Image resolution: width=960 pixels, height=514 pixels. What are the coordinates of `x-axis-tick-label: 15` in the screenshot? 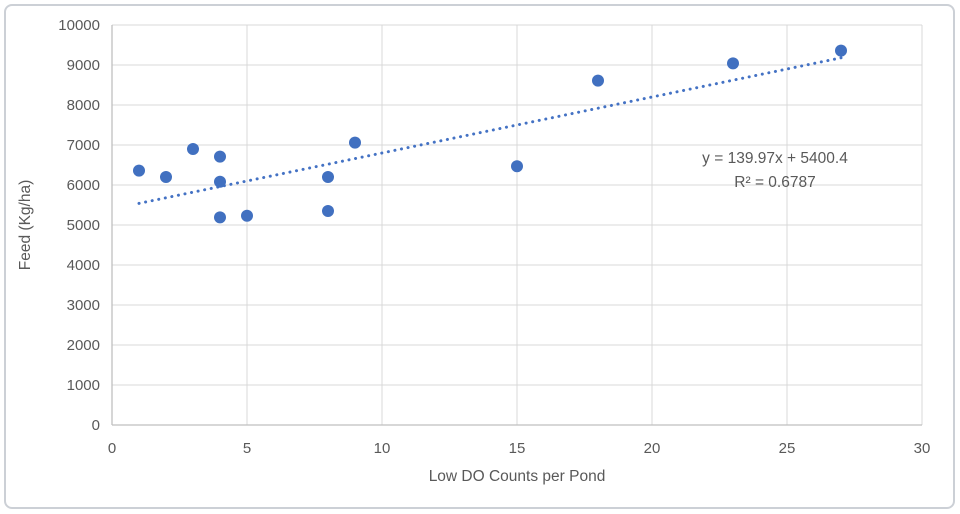 It's located at (517, 448).